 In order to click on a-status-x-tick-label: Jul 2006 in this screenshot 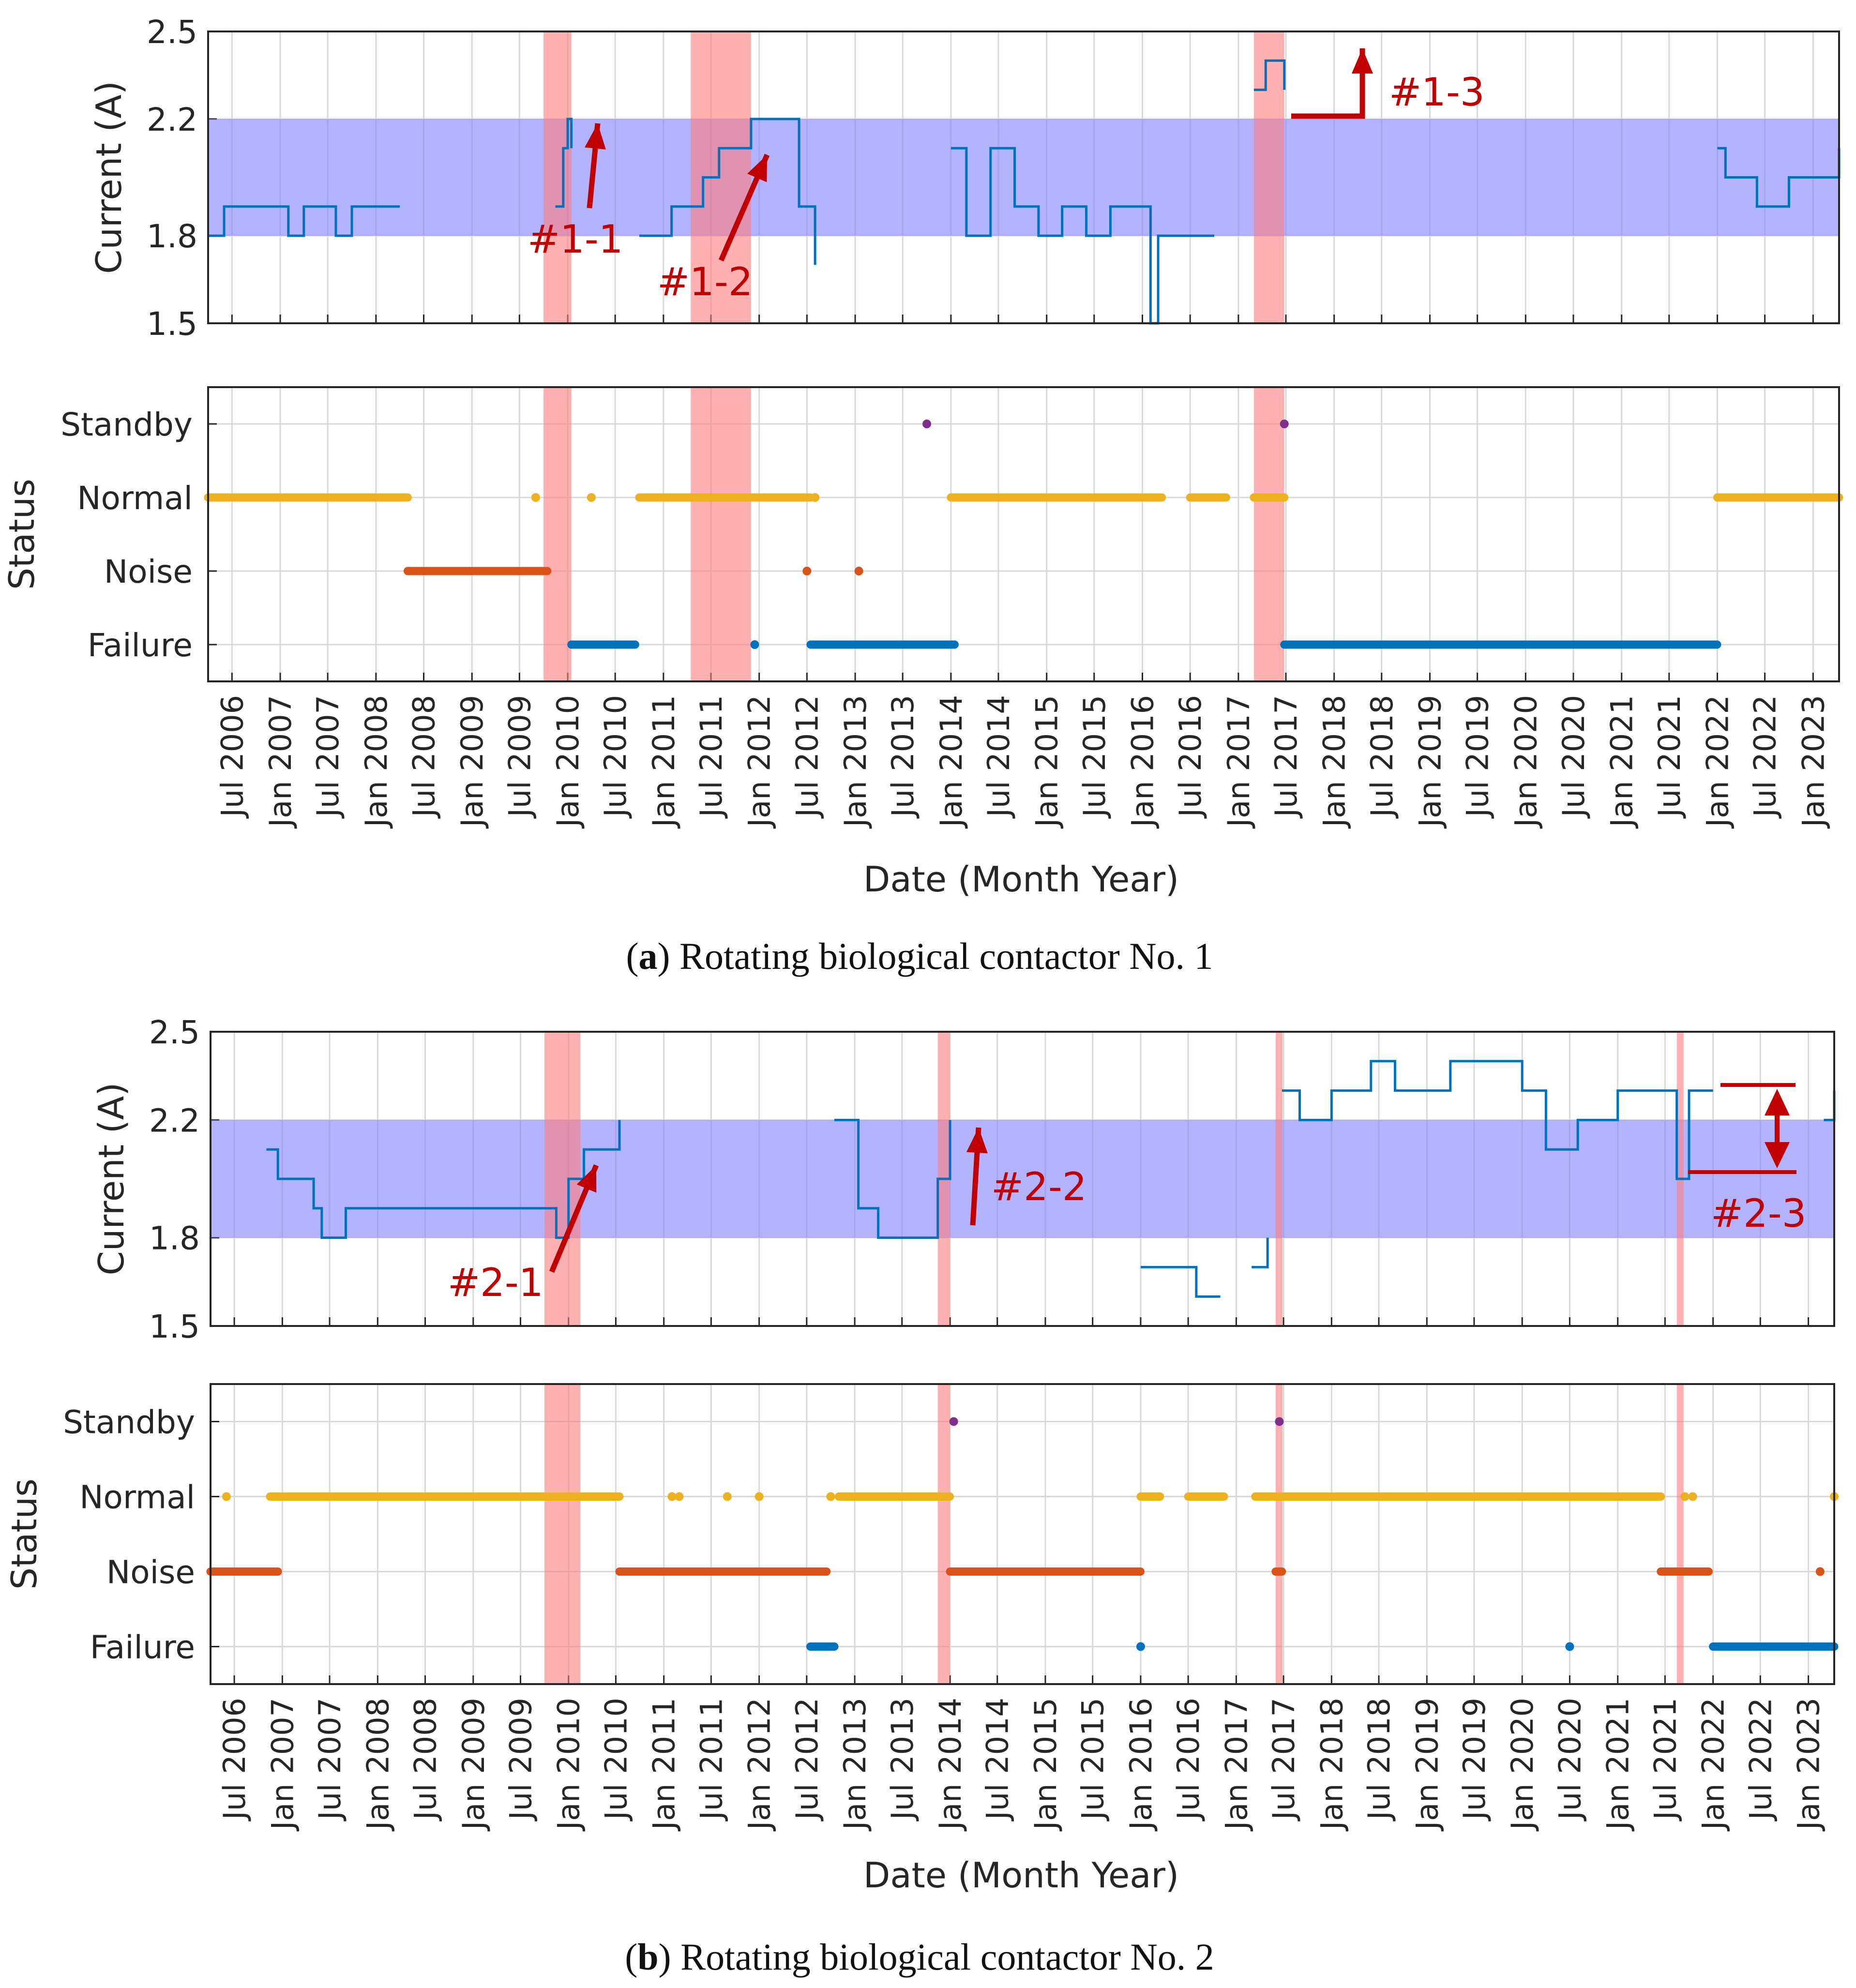, I will do `click(232, 757)`.